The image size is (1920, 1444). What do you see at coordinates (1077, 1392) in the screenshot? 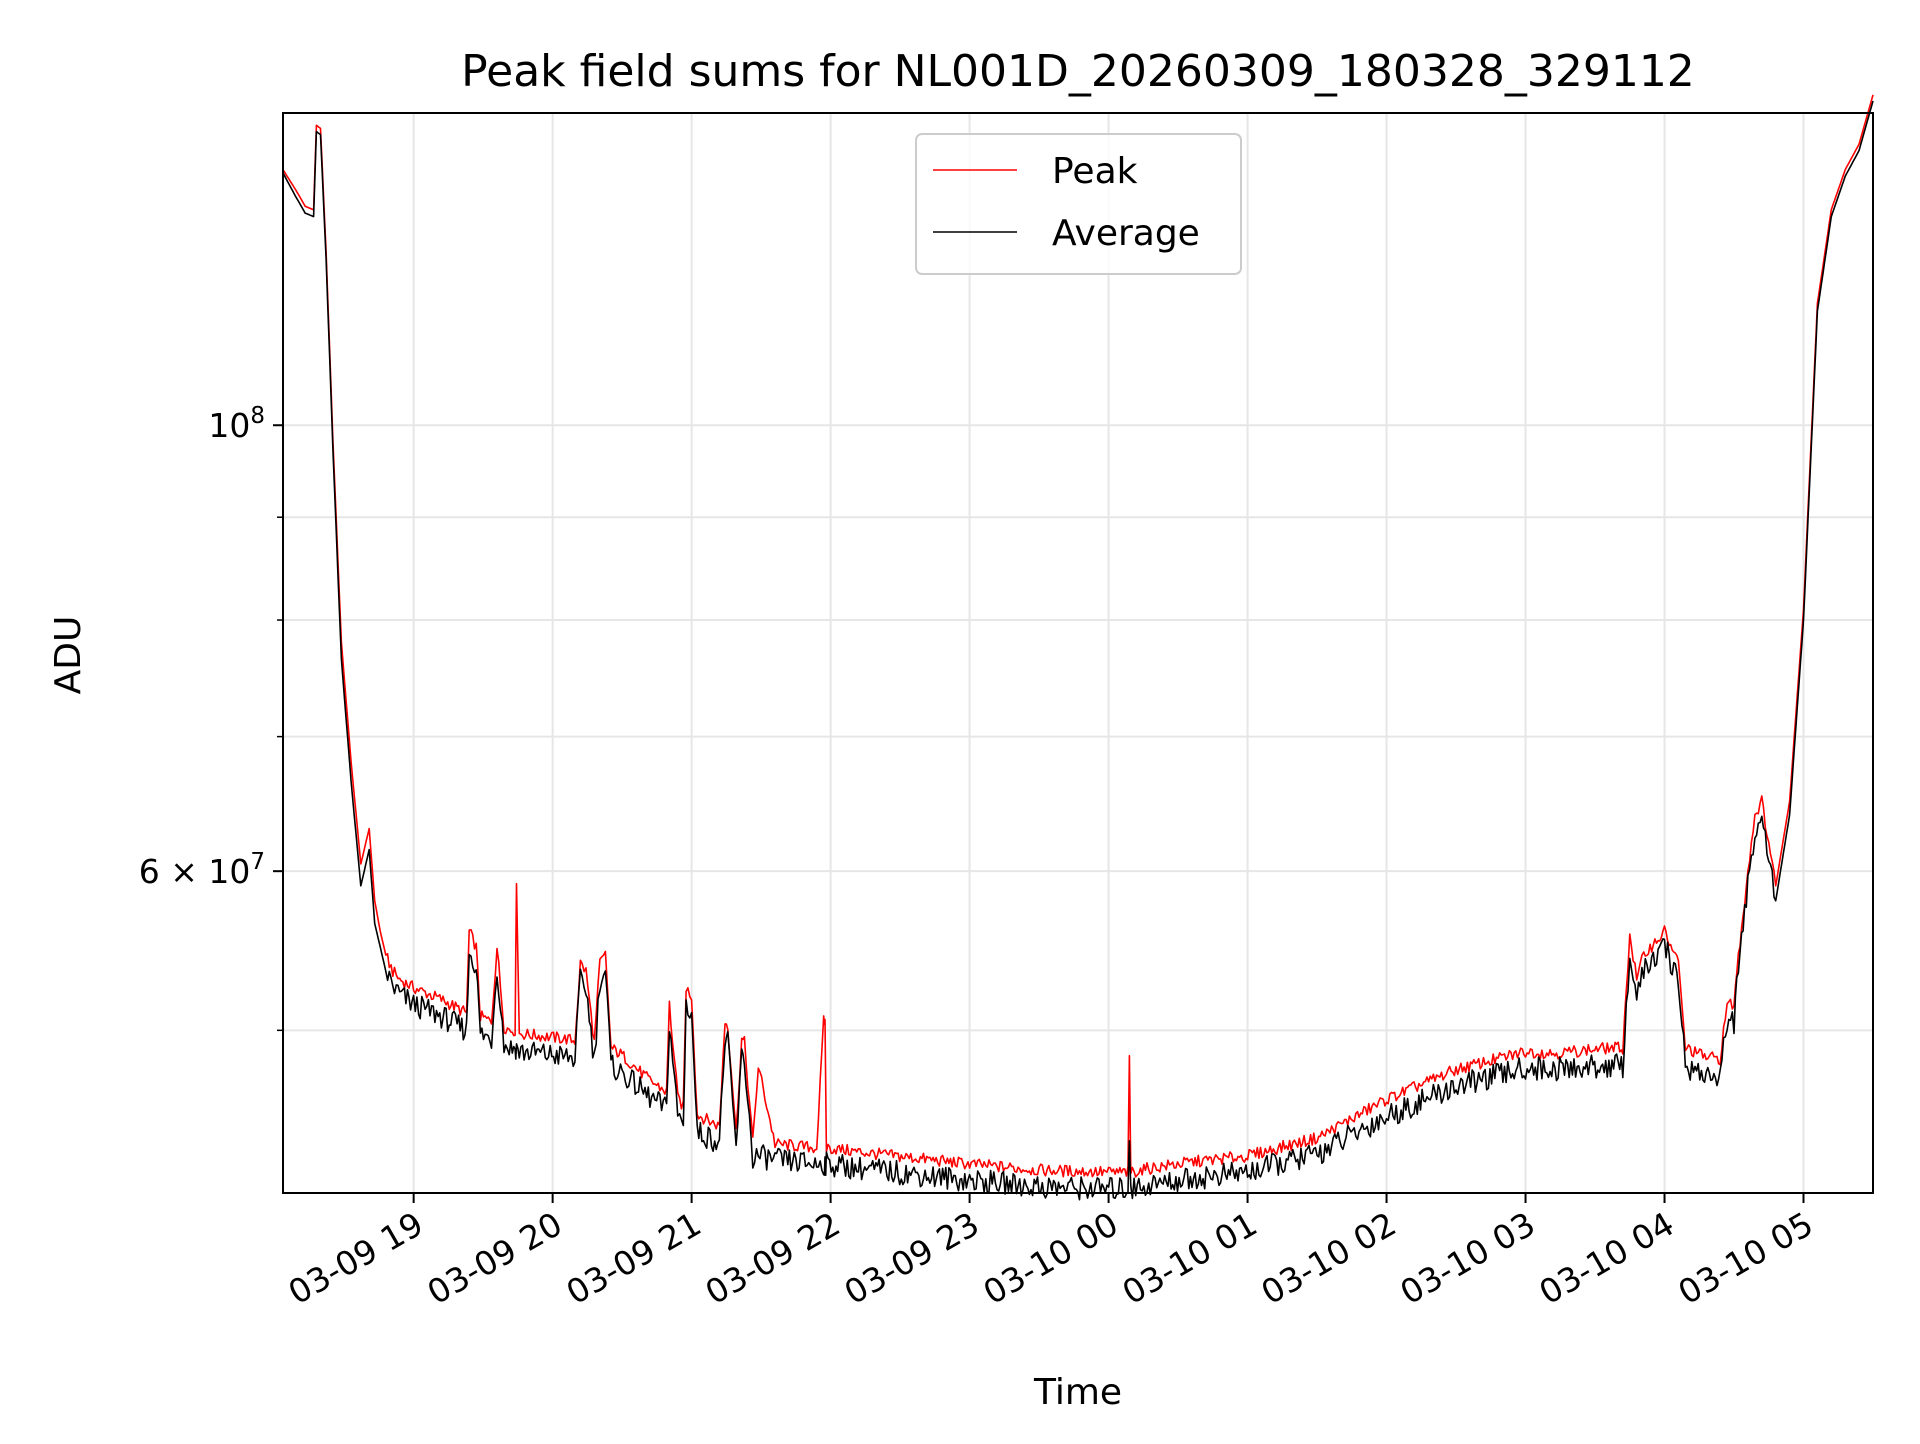
I see `x-axis-label: Time` at bounding box center [1077, 1392].